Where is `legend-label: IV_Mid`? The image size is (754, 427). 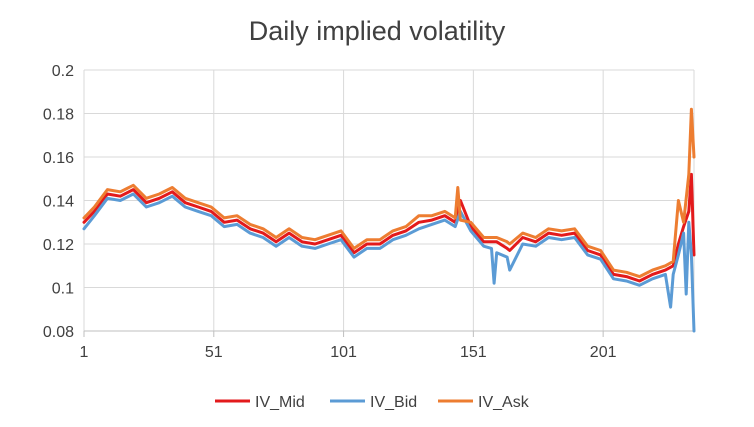 legend-label: IV_Mid is located at coordinates (280, 402).